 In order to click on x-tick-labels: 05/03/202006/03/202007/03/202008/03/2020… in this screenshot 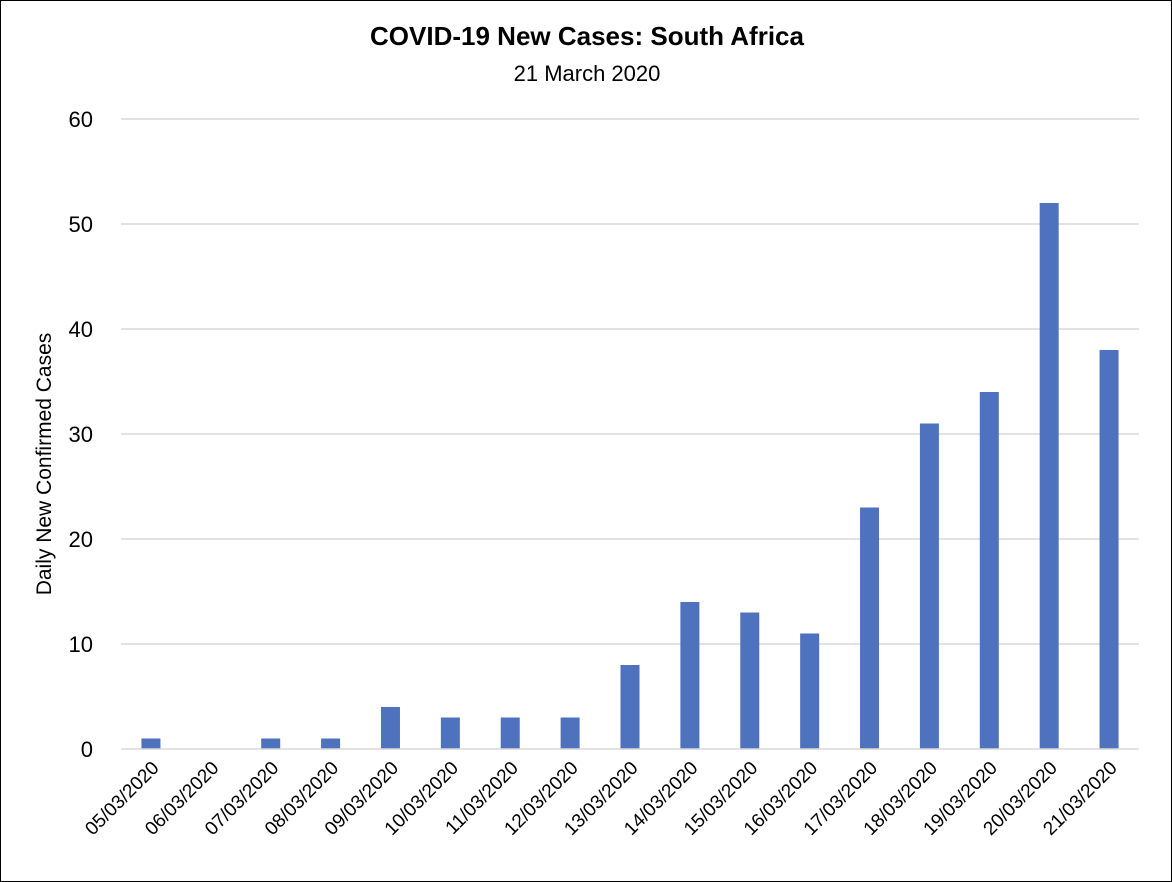, I will do `click(601, 799)`.